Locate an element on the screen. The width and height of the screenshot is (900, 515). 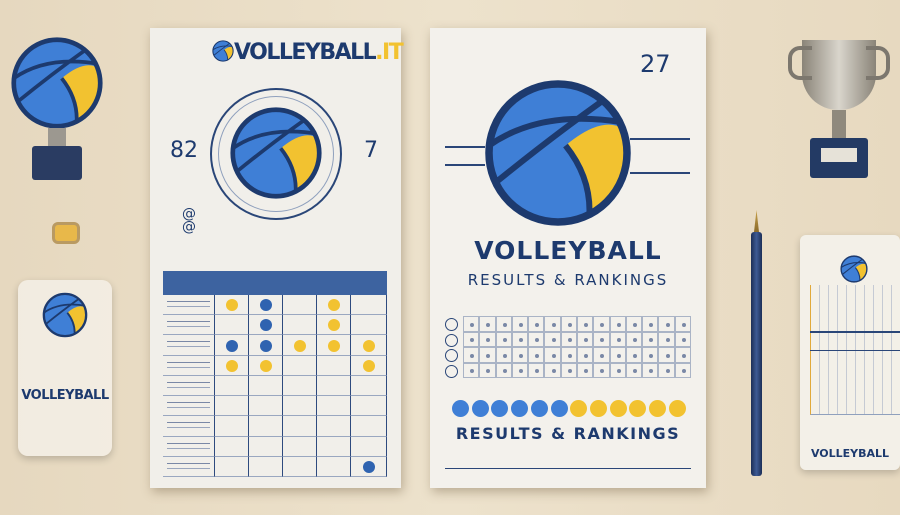
pen-icon is located at coordinates (756, 343).